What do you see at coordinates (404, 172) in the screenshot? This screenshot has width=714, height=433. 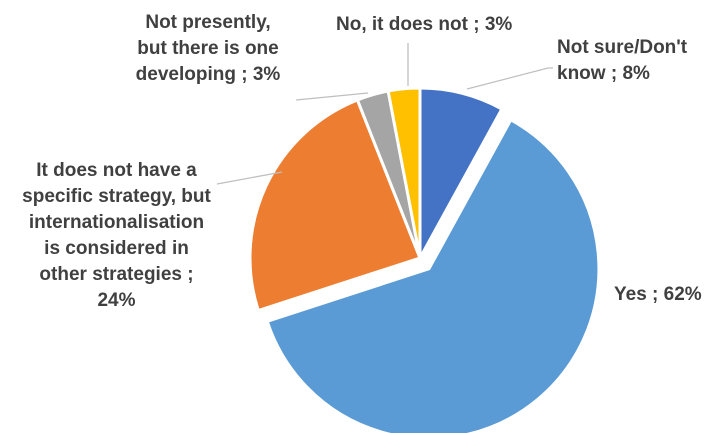 I see `pie-slice-no` at bounding box center [404, 172].